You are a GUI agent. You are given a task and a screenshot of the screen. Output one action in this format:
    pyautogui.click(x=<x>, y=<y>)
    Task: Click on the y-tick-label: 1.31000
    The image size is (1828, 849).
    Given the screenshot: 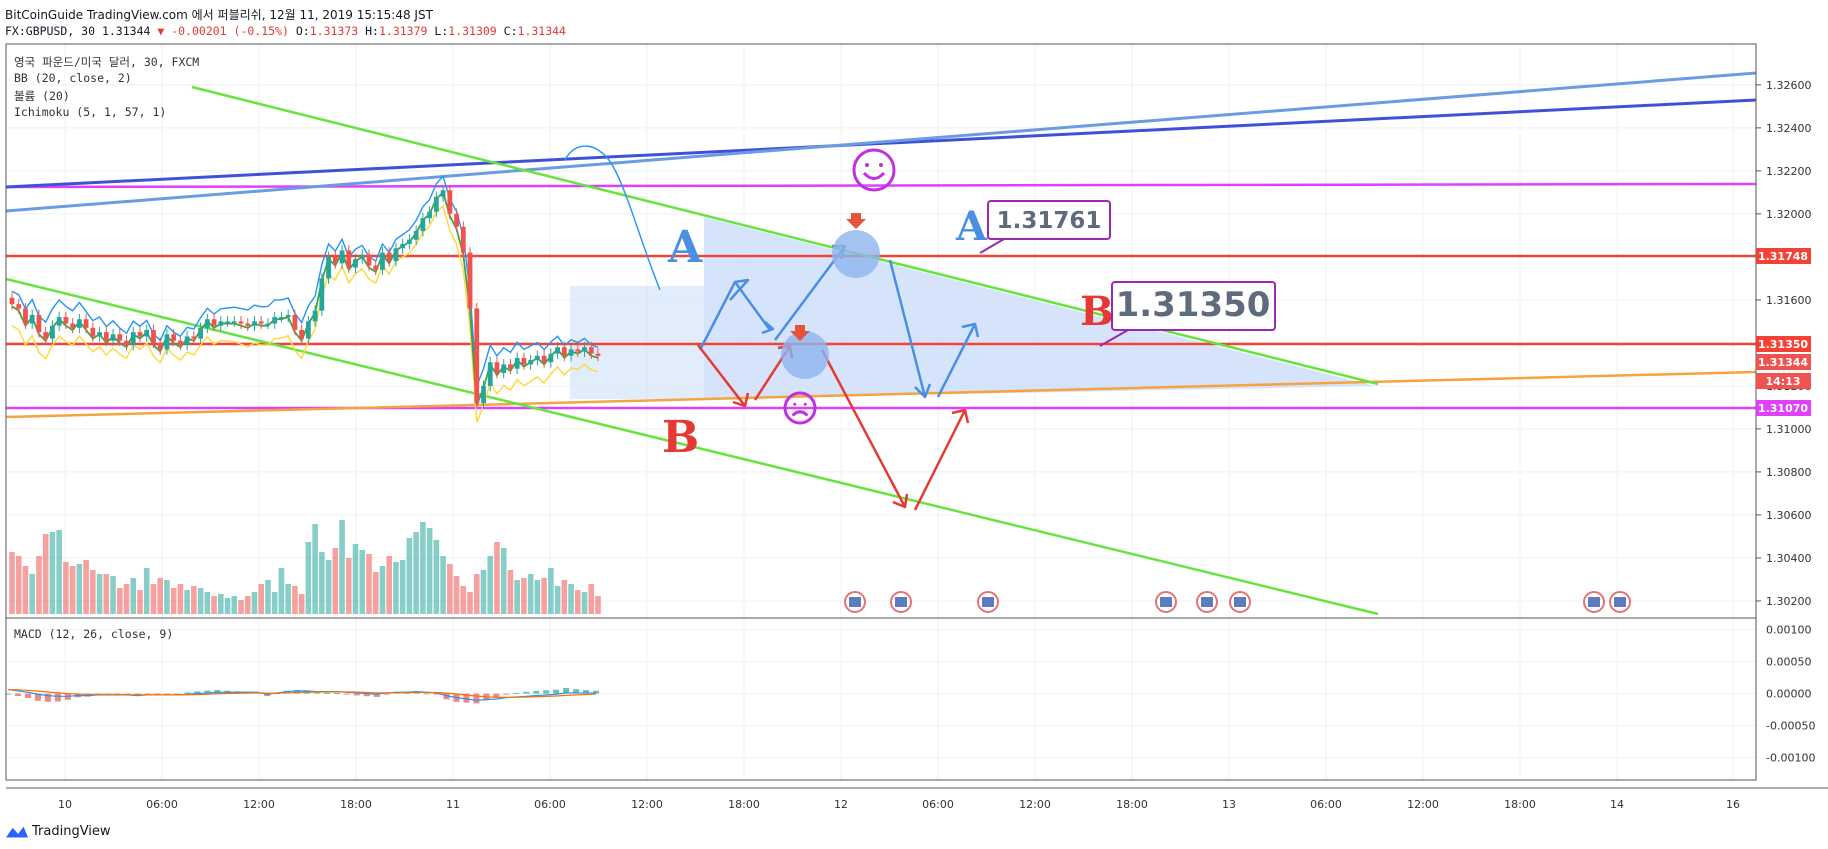 What is the action you would take?
    pyautogui.click(x=1789, y=429)
    